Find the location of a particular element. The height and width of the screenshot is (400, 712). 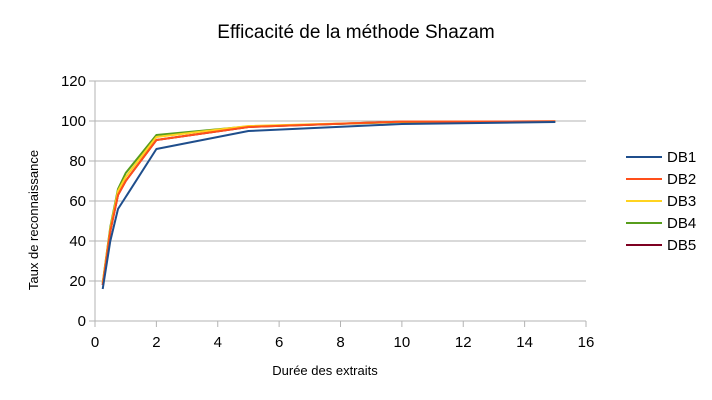

x-tick-label: 6 is located at coordinates (279, 342).